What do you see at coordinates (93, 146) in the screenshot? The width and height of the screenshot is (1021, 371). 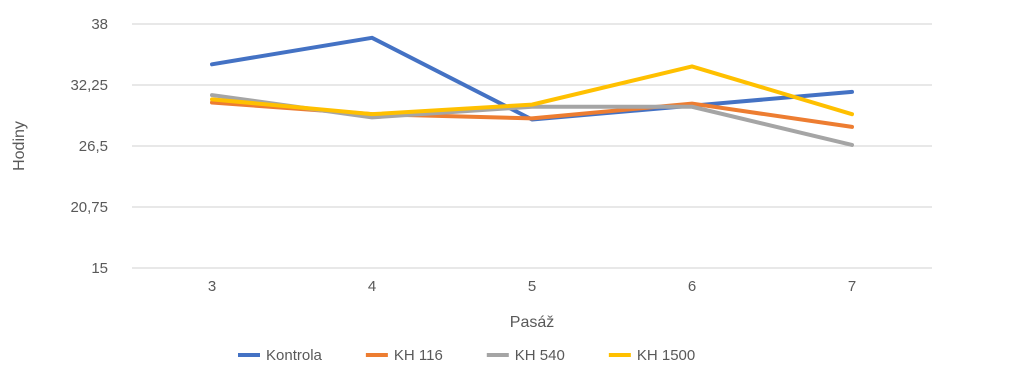 I see `y-tick-label: 26,5` at bounding box center [93, 146].